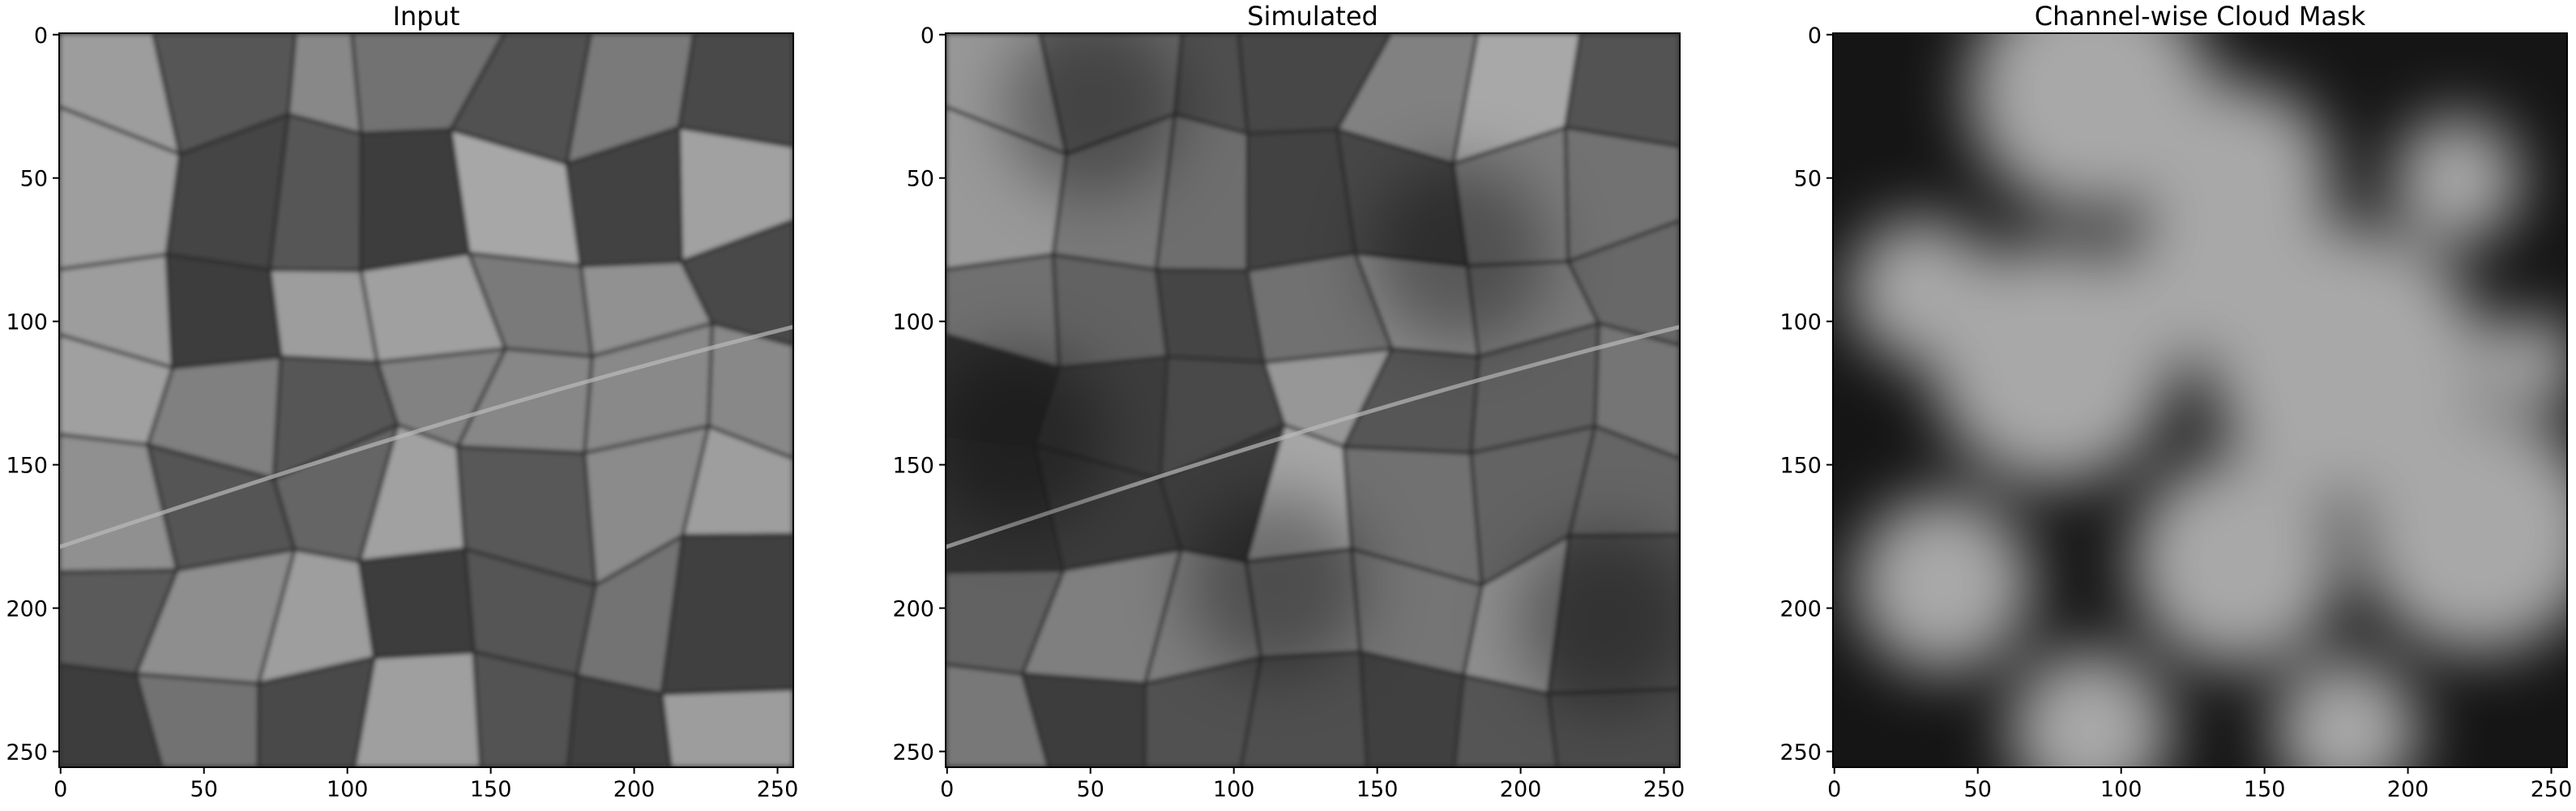 The image size is (2576, 811). I want to click on panel-title: Input, so click(426, 16).